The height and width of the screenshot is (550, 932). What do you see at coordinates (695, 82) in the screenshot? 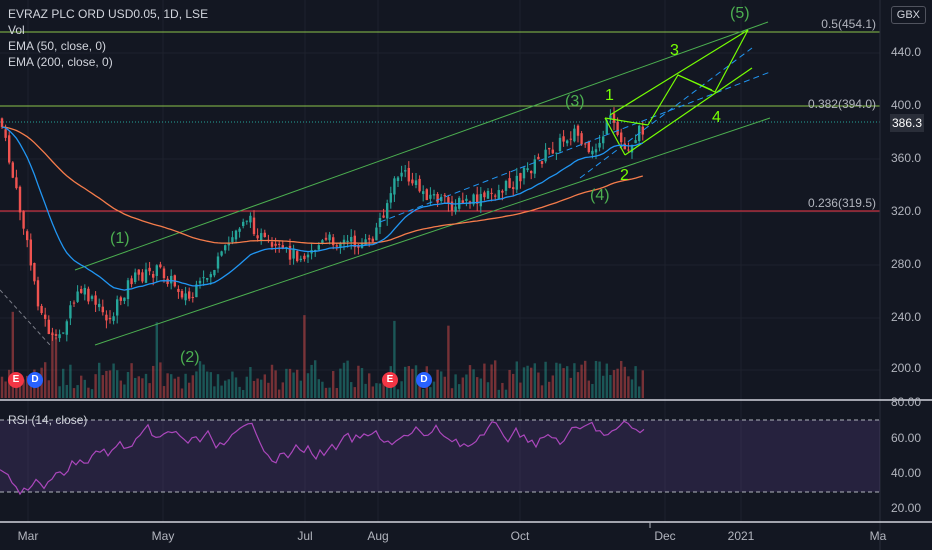
I see `projection-cross` at bounding box center [695, 82].